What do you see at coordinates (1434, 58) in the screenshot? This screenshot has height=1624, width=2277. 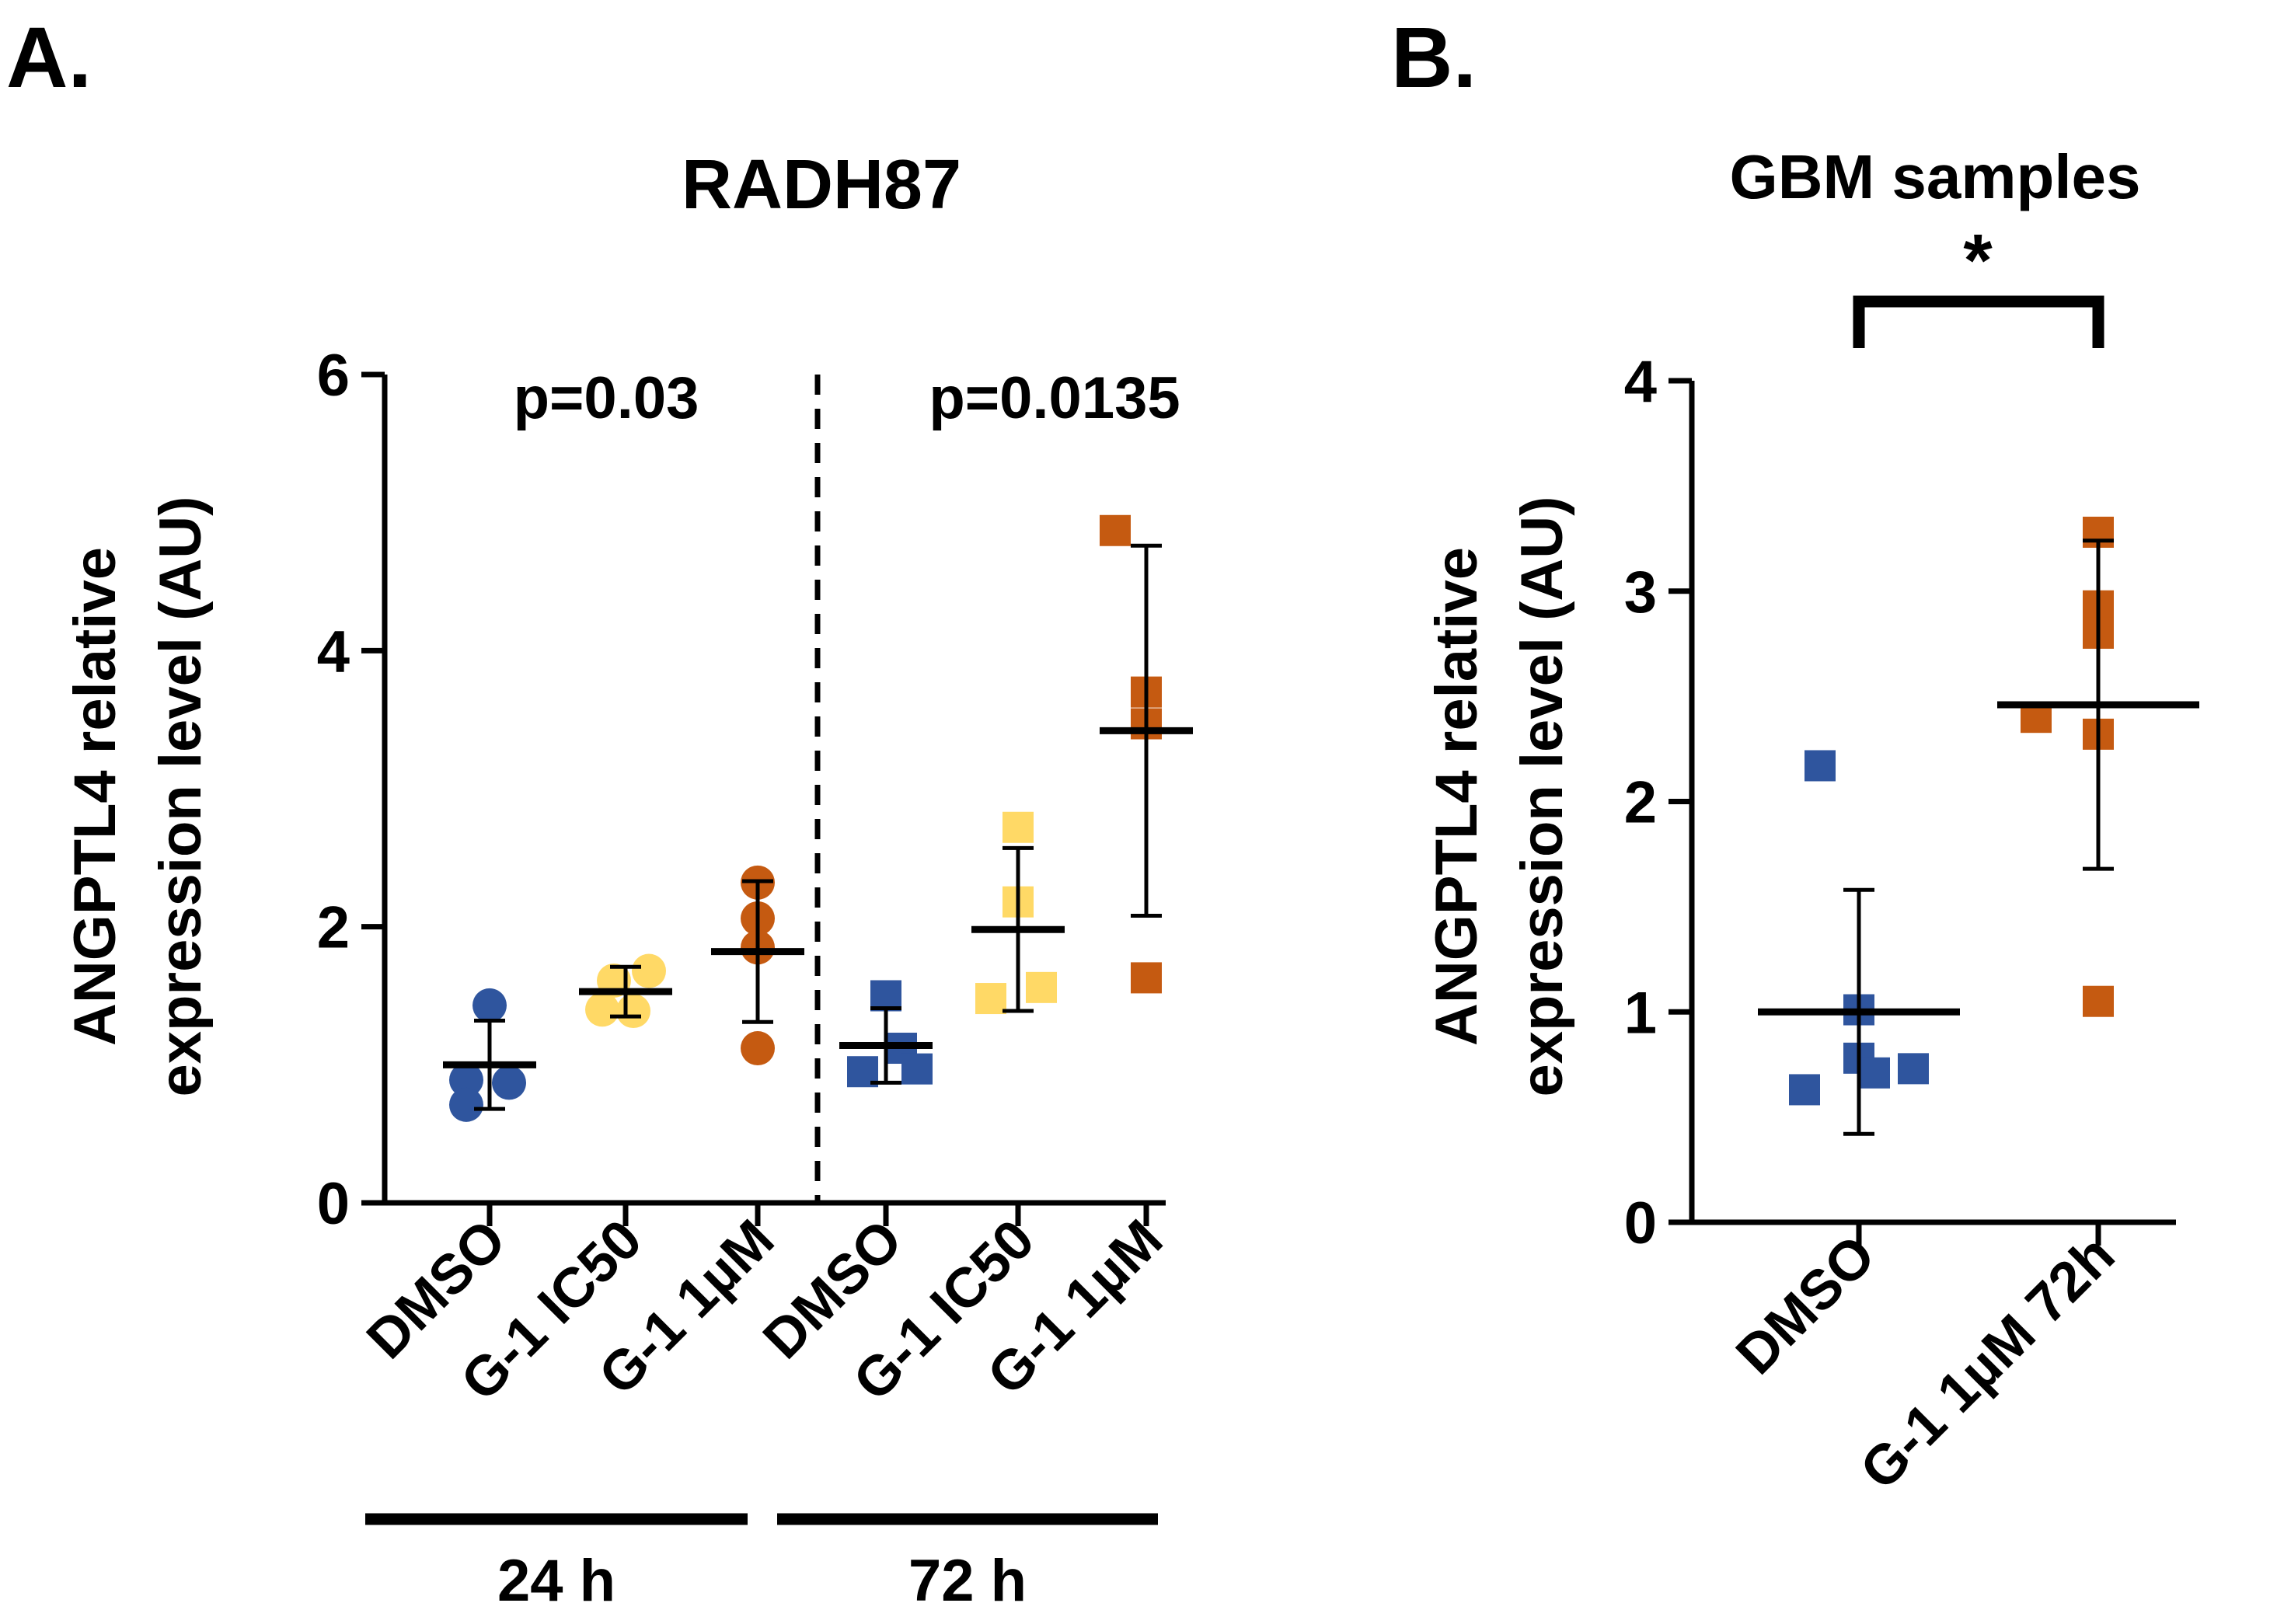 I see `panel-b-label: B.` at bounding box center [1434, 58].